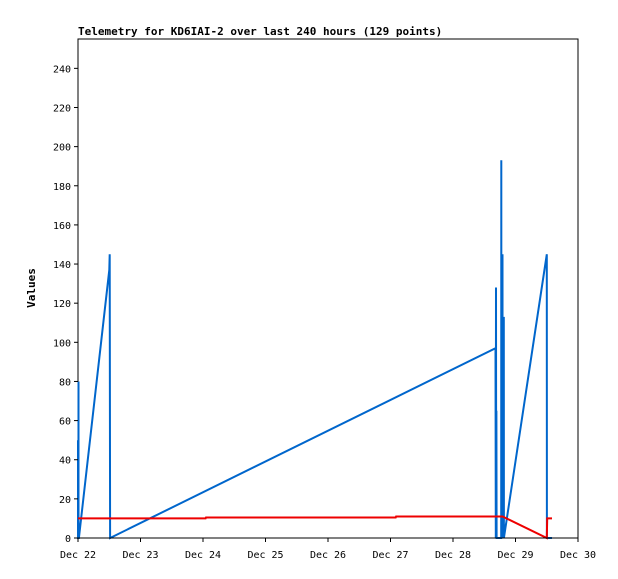  Describe the element at coordinates (62, 265) in the screenshot. I see `y-tick-label: 140` at that location.